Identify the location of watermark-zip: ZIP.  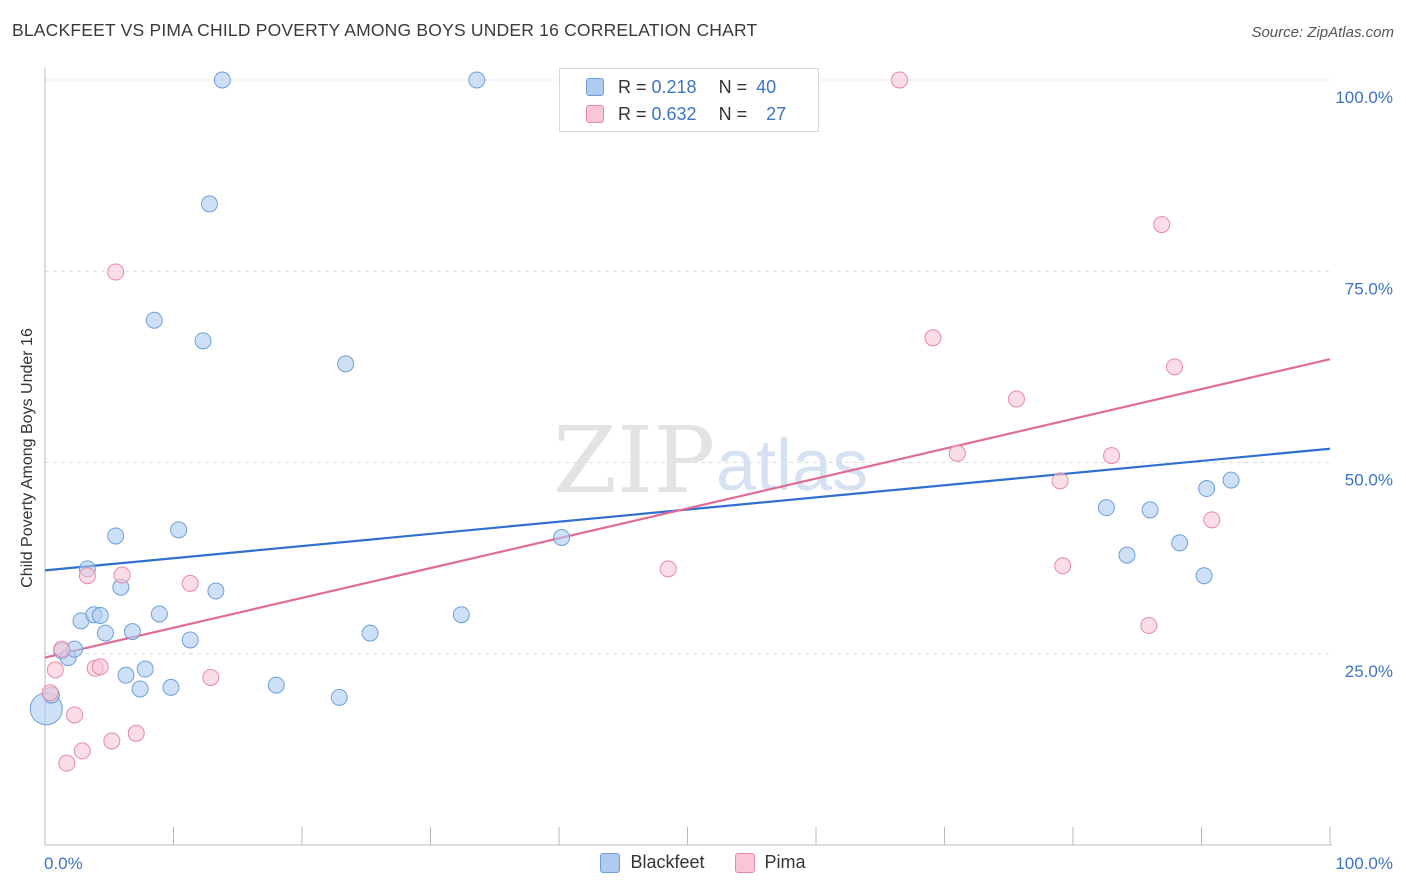
(634, 460).